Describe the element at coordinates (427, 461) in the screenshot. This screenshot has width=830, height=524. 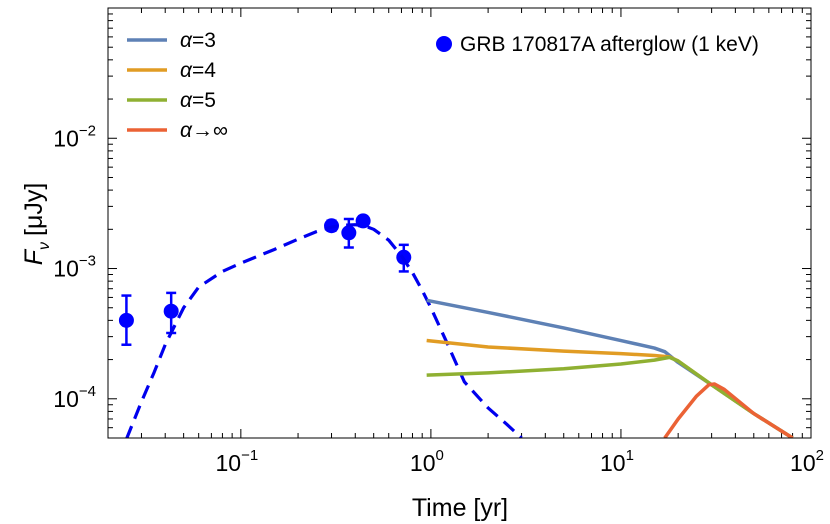
I see `x-tick-label: 10⁰` at that location.